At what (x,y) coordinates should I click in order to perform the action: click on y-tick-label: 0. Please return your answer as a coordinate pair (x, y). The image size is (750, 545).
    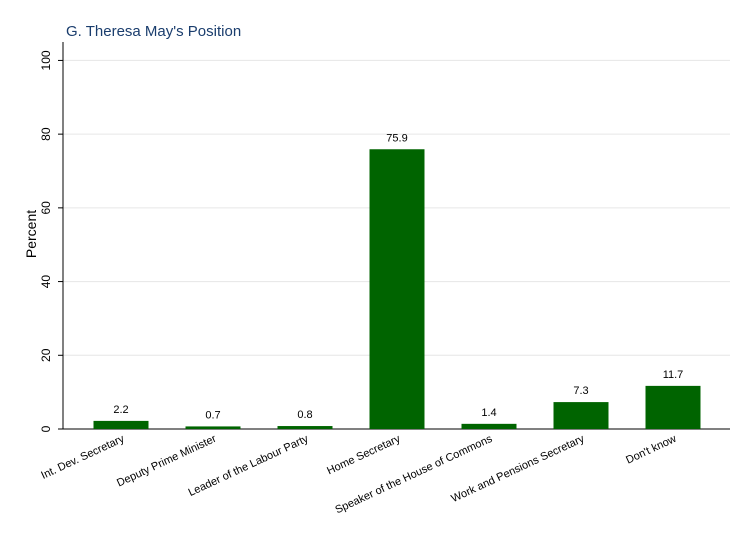
    Looking at the image, I should click on (46, 428).